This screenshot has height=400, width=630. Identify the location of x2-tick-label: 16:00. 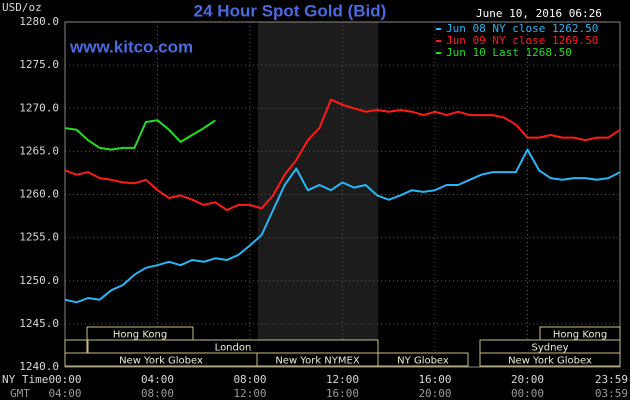
(342, 393).